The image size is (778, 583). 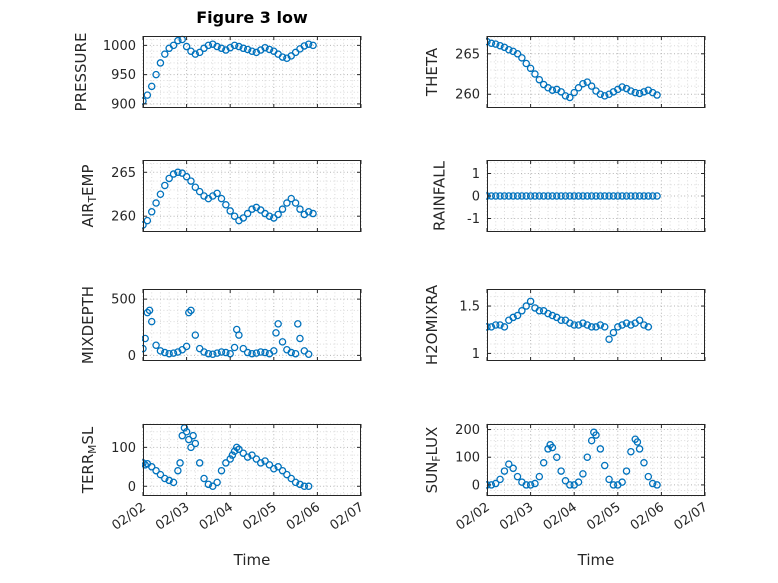 I want to click on xaxis-title-left: Time, so click(x=252, y=560).